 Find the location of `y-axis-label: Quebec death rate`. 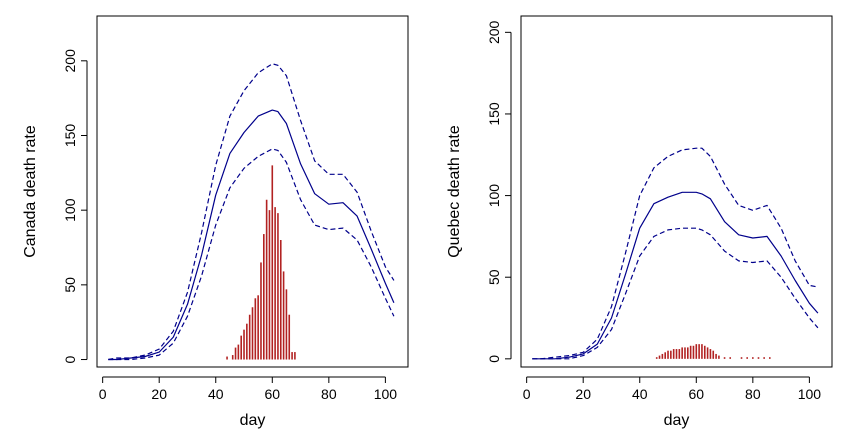

y-axis-label: Quebec death rate is located at coordinates (454, 191).